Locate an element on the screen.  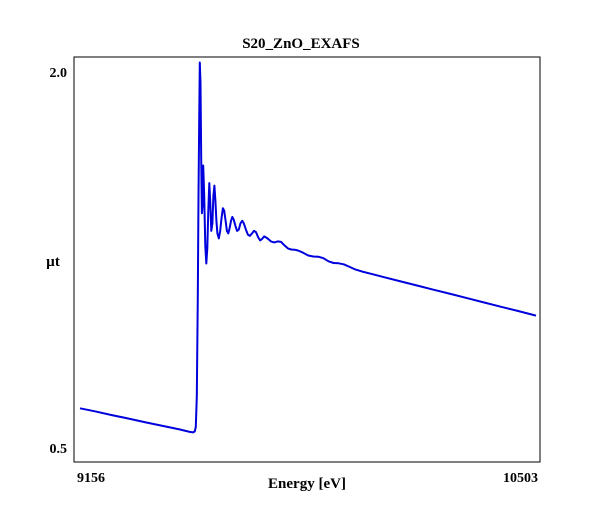
x-tick-label-left: 9156 is located at coordinates (91, 478).